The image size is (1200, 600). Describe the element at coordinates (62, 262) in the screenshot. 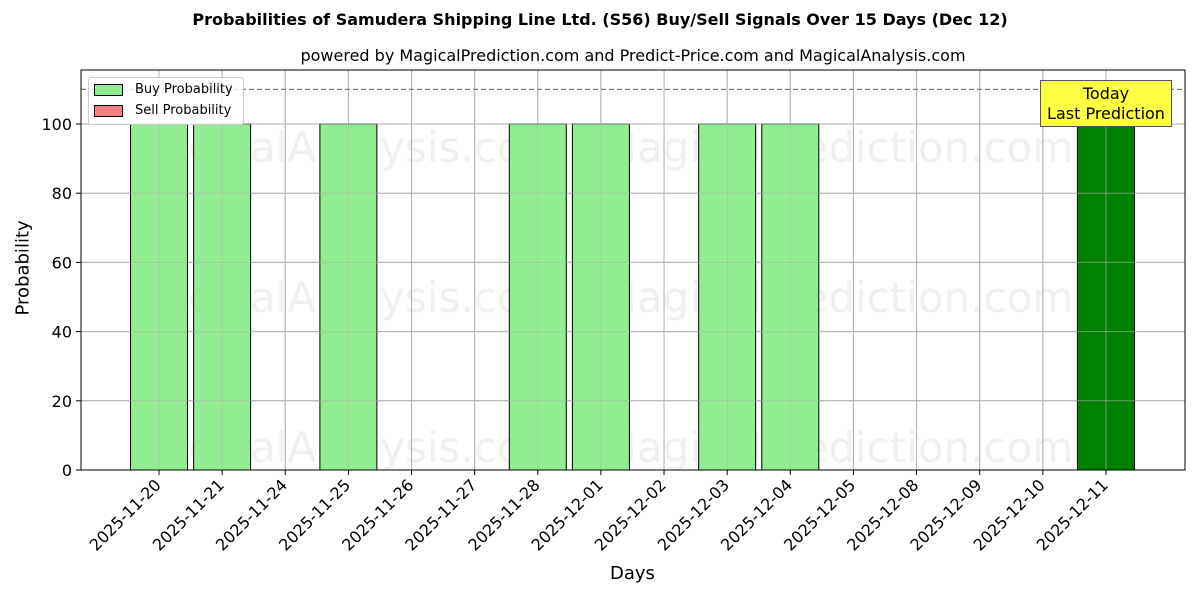

I see `y-tick-label: 60` at that location.